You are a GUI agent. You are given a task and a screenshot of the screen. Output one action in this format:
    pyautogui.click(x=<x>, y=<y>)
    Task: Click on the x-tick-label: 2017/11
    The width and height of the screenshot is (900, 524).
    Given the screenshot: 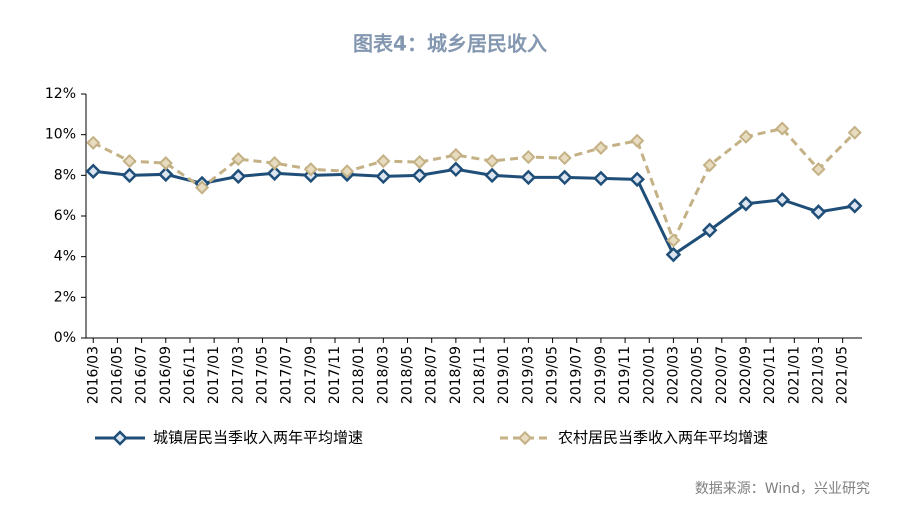 What is the action you would take?
    pyautogui.click(x=335, y=375)
    